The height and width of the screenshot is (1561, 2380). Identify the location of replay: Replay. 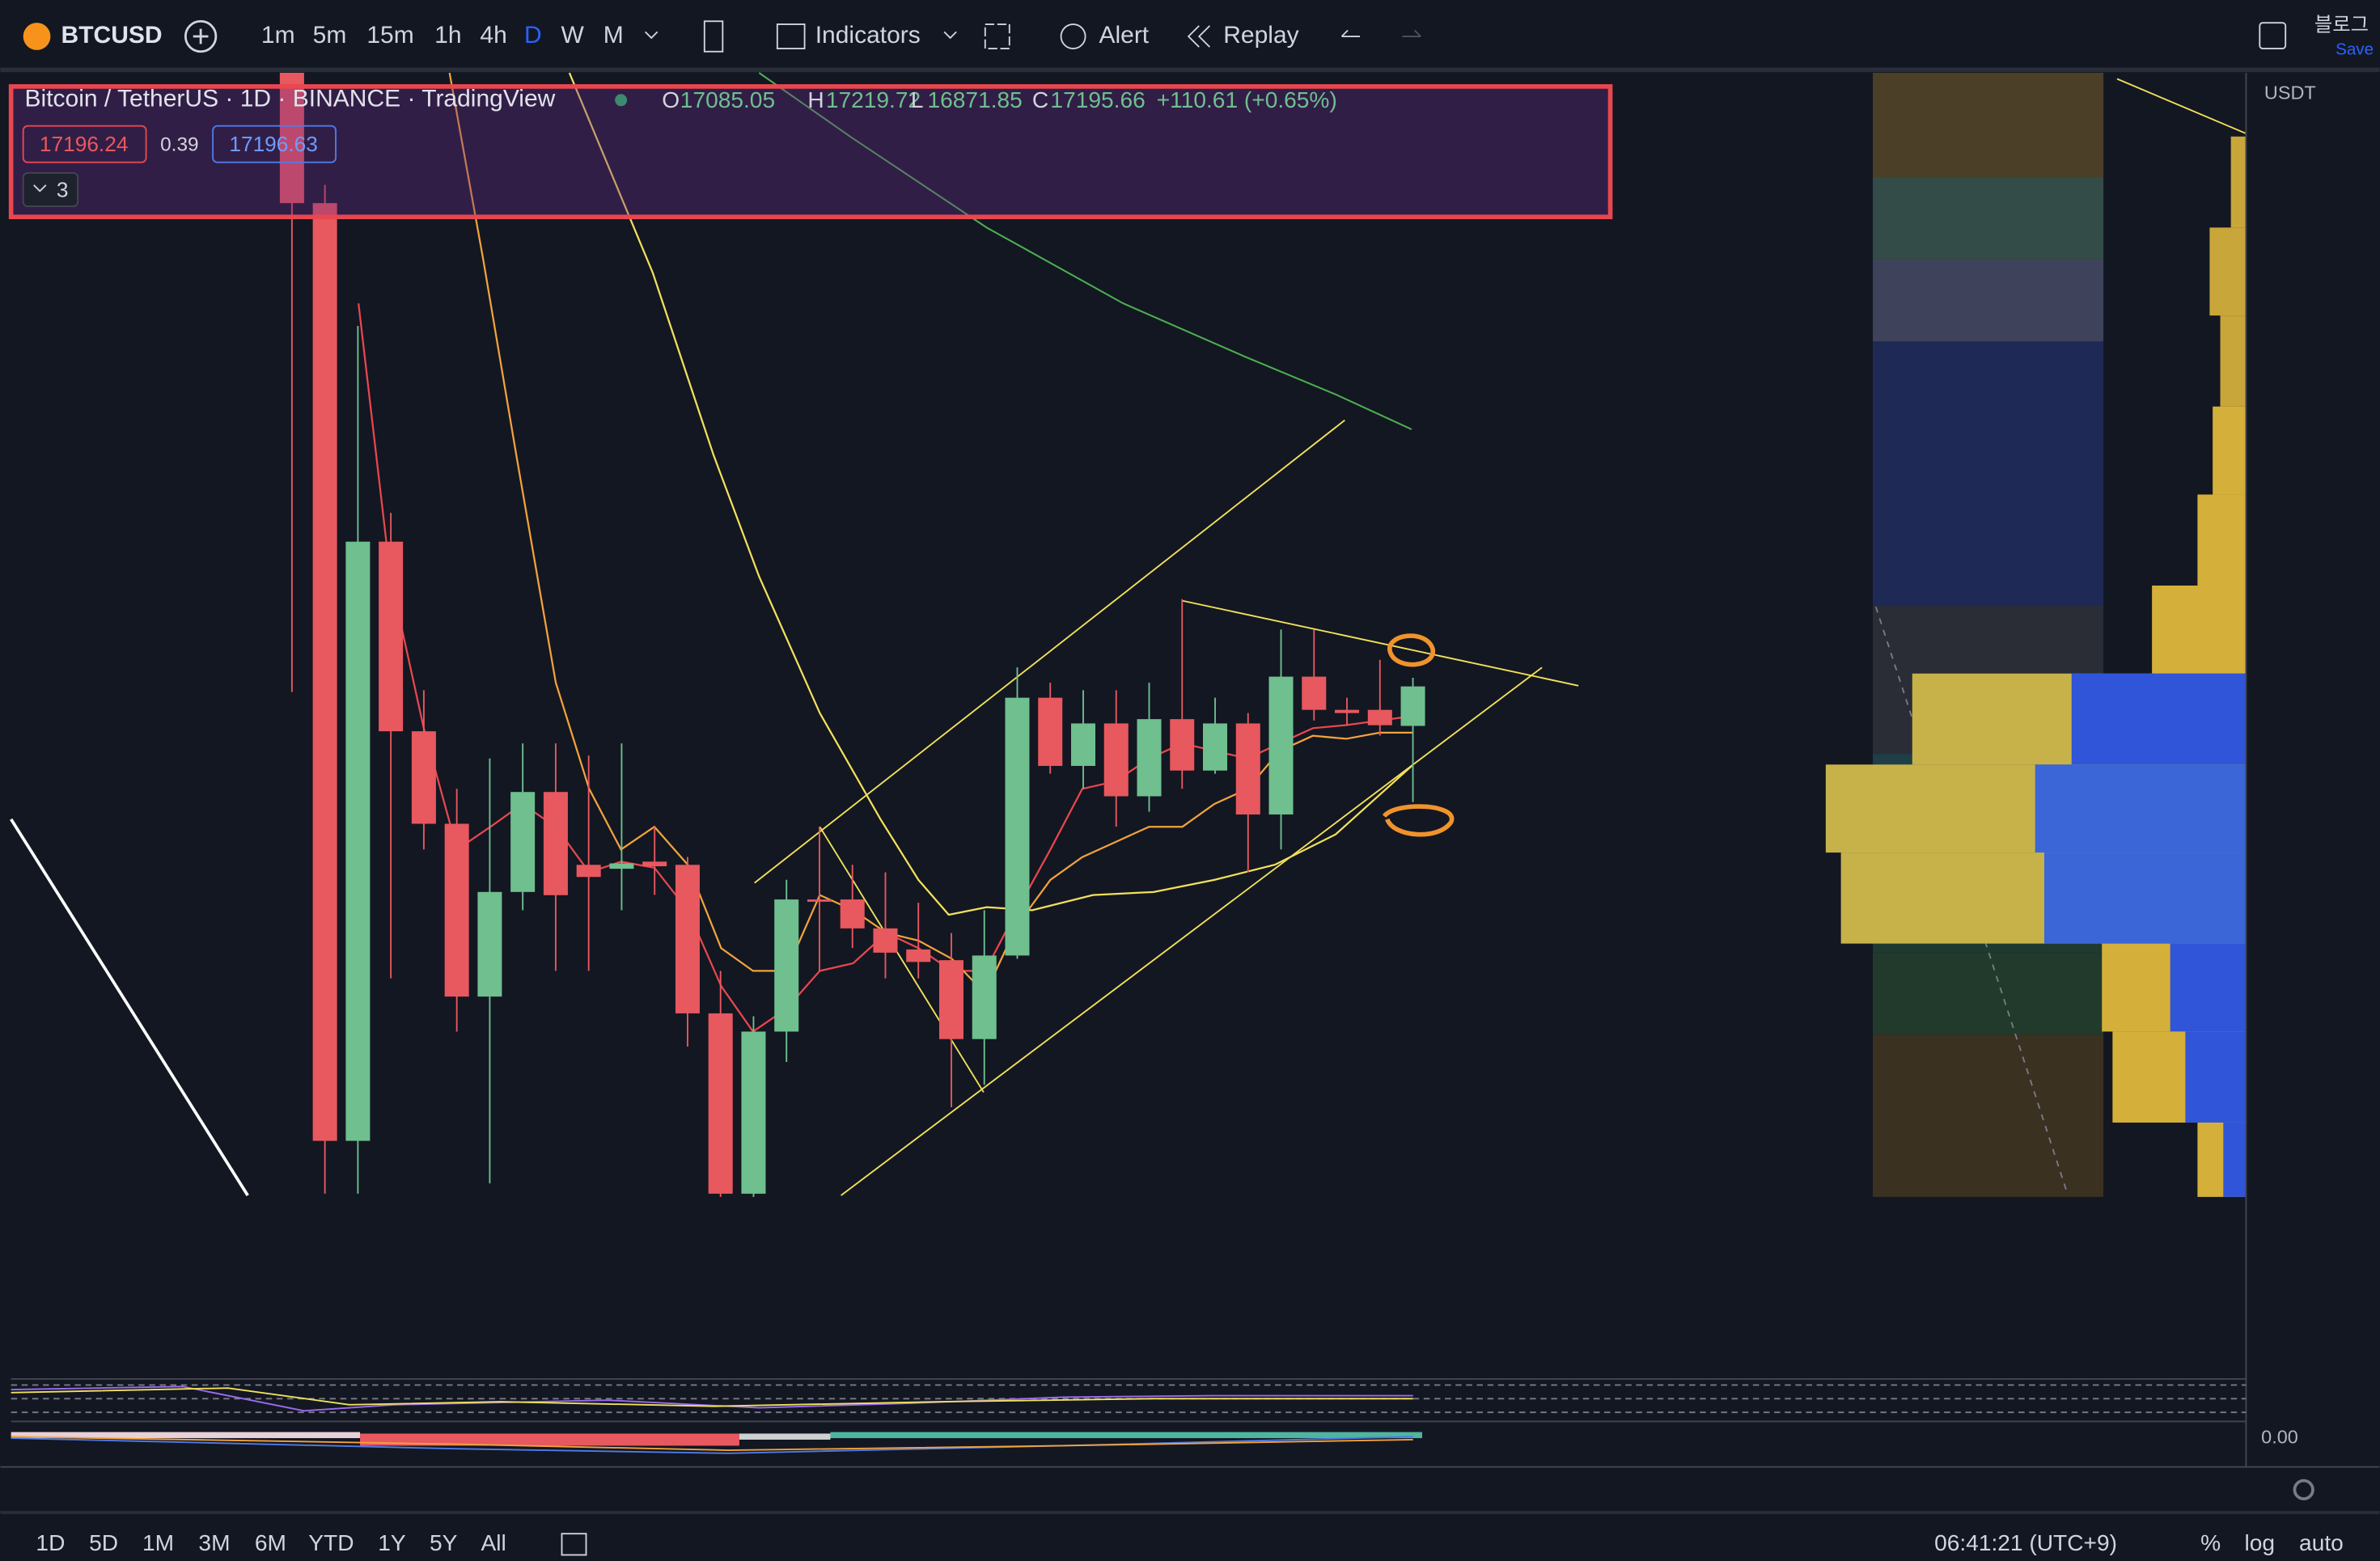
(1260, 35).